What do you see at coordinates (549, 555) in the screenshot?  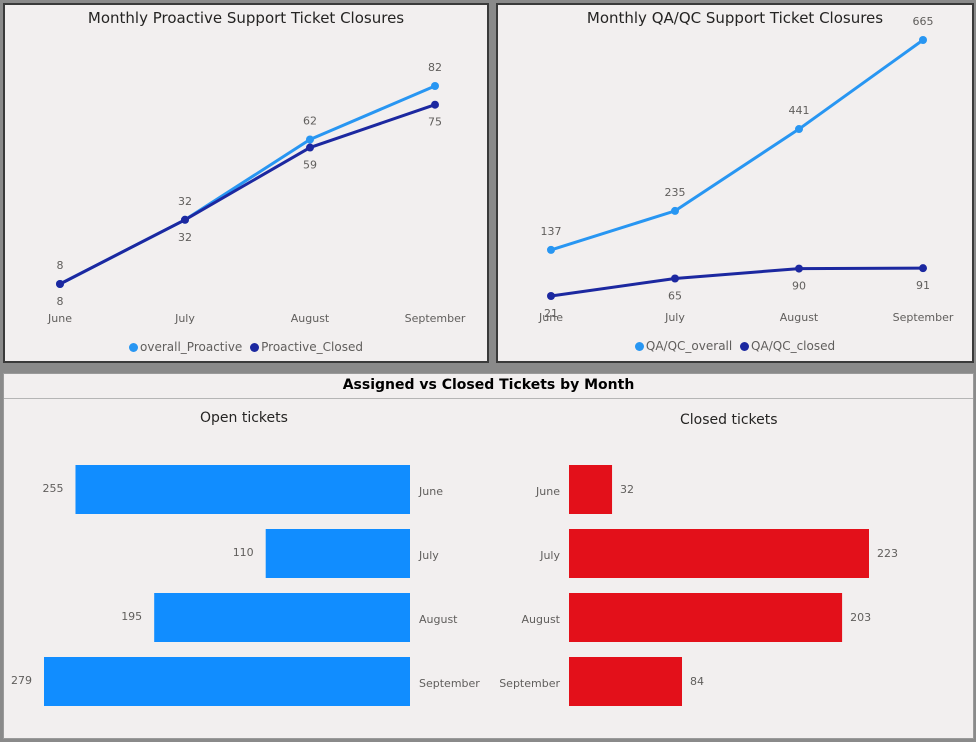 I see `closed-category-label: July` at bounding box center [549, 555].